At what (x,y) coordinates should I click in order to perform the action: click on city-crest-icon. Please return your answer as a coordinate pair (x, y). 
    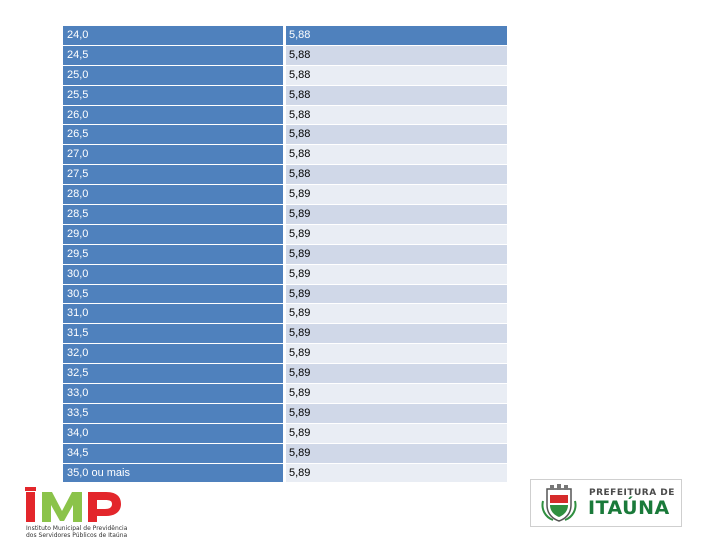
    Looking at the image, I should click on (559, 503).